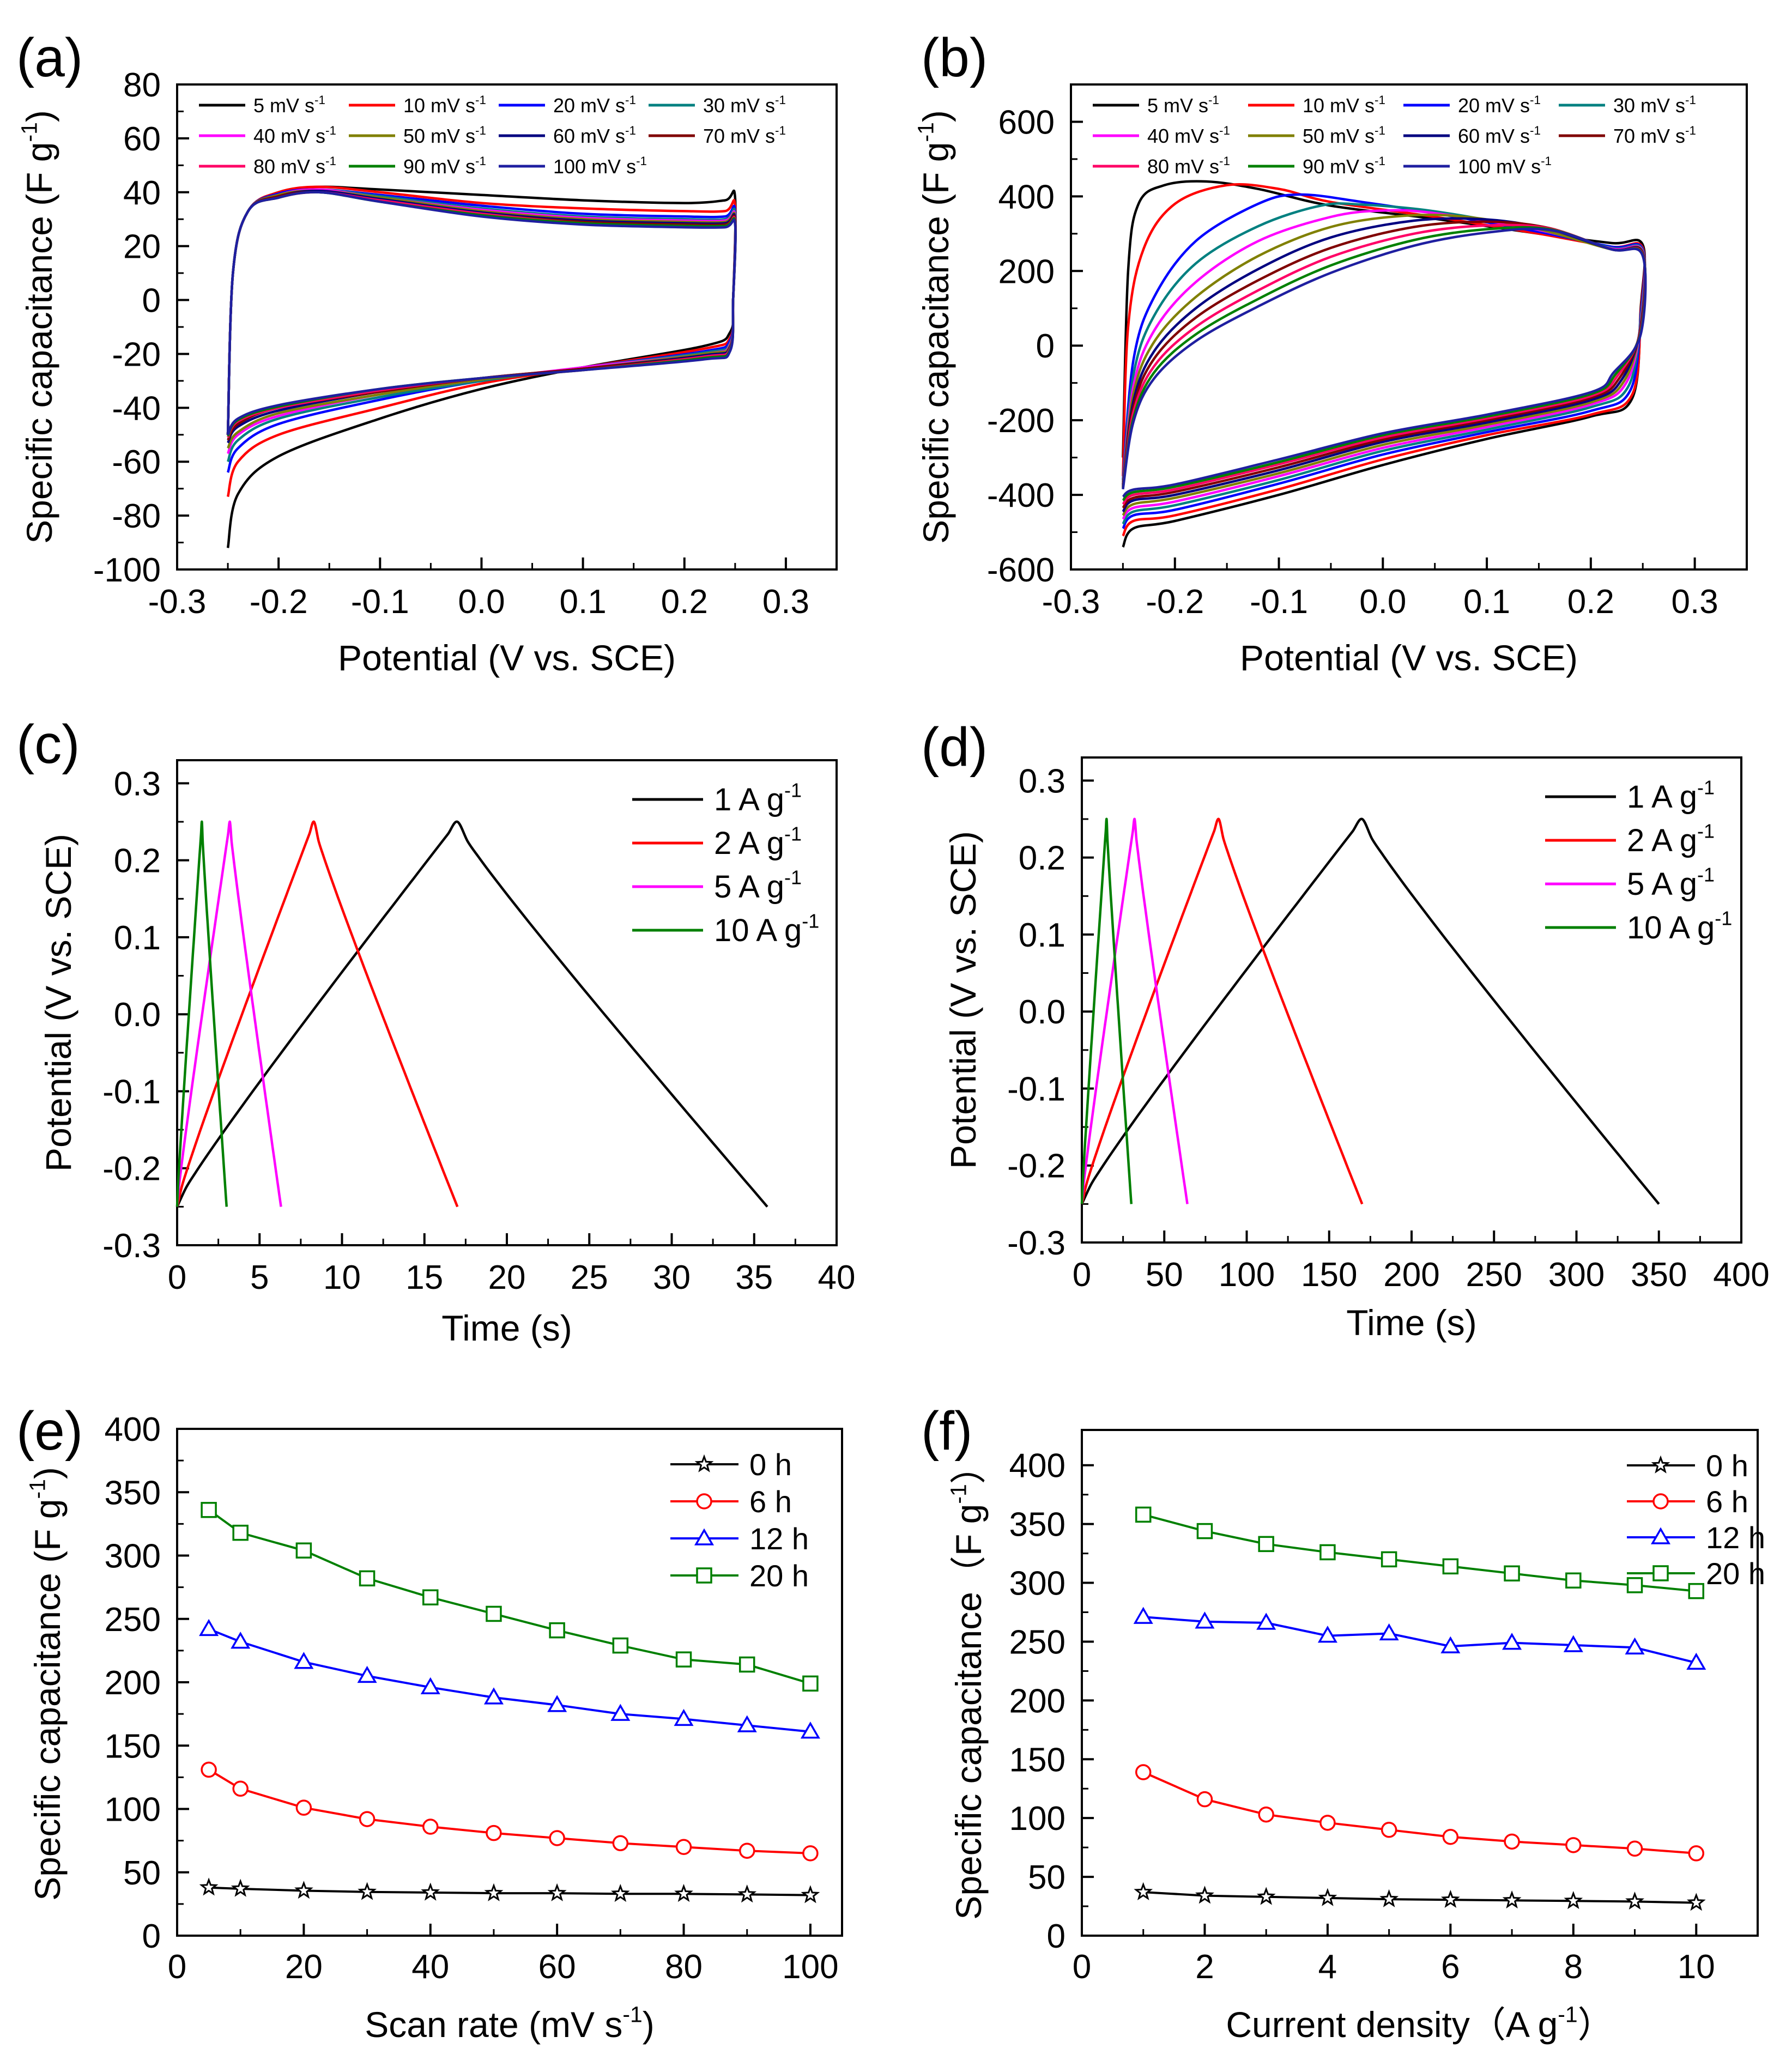 Image resolution: width=1792 pixels, height=2061 pixels. I want to click on y-tick-label: -40, so click(136, 408).